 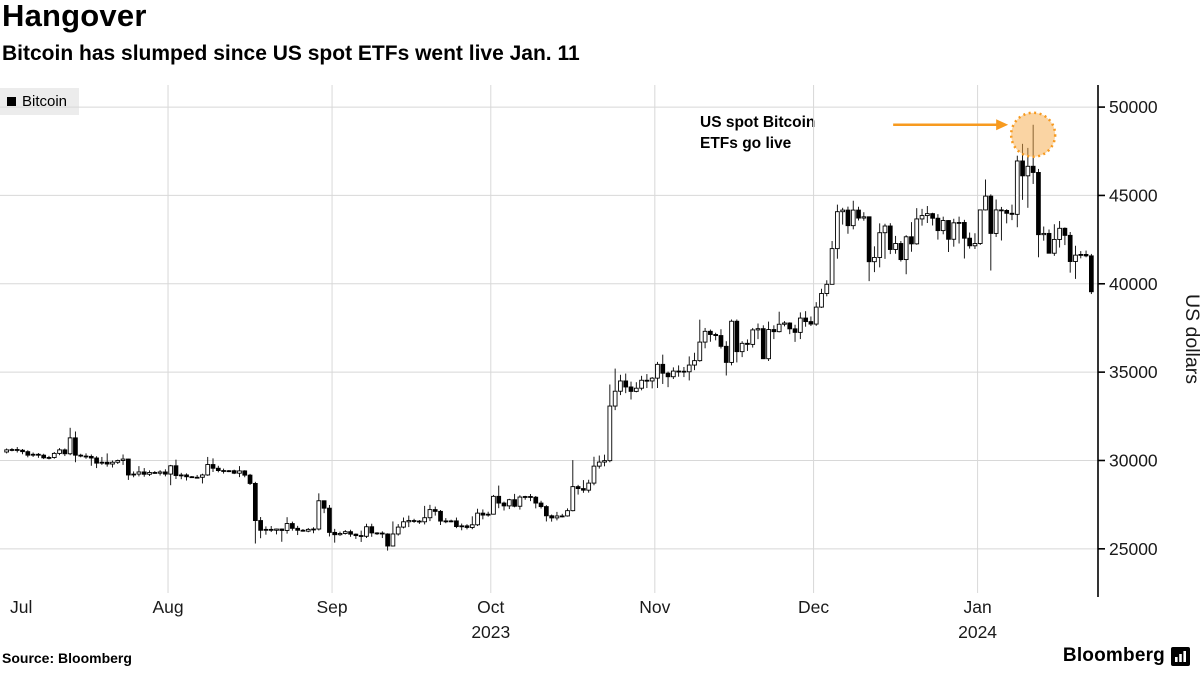 What do you see at coordinates (490, 607) in the screenshot?
I see `x-month-label: Oct` at bounding box center [490, 607].